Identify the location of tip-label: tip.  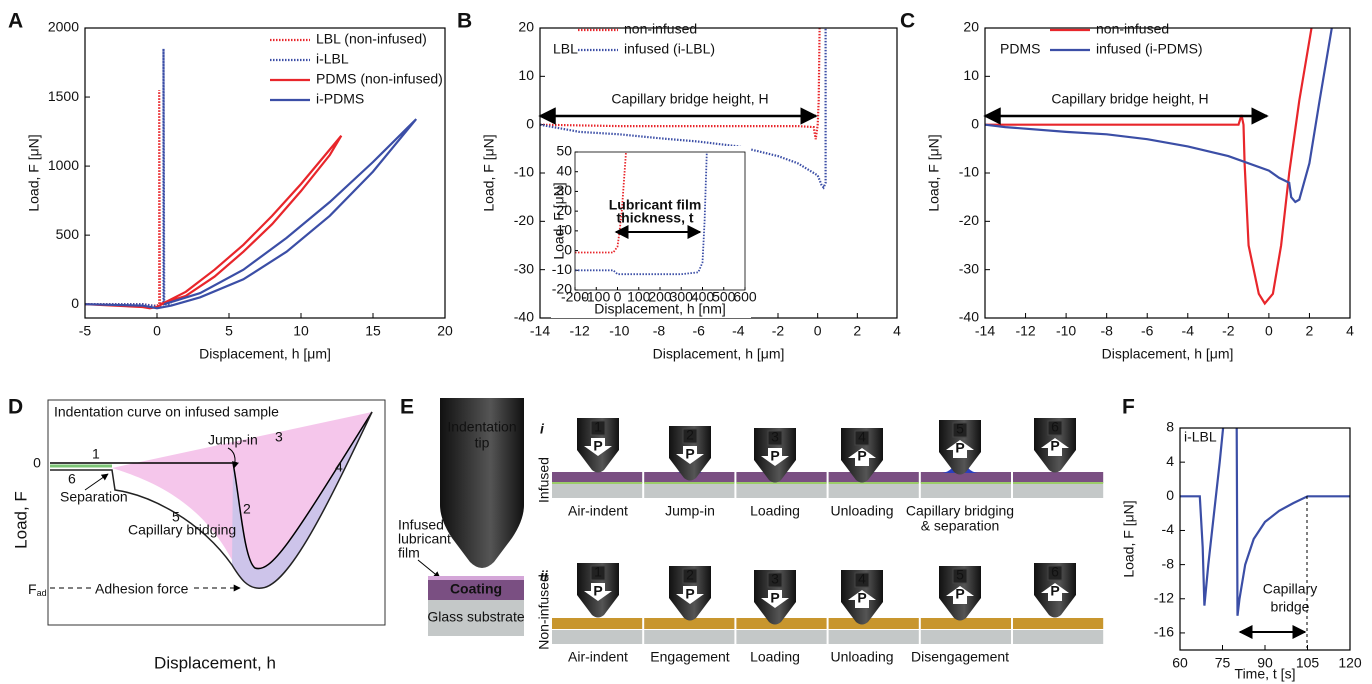
(482, 443).